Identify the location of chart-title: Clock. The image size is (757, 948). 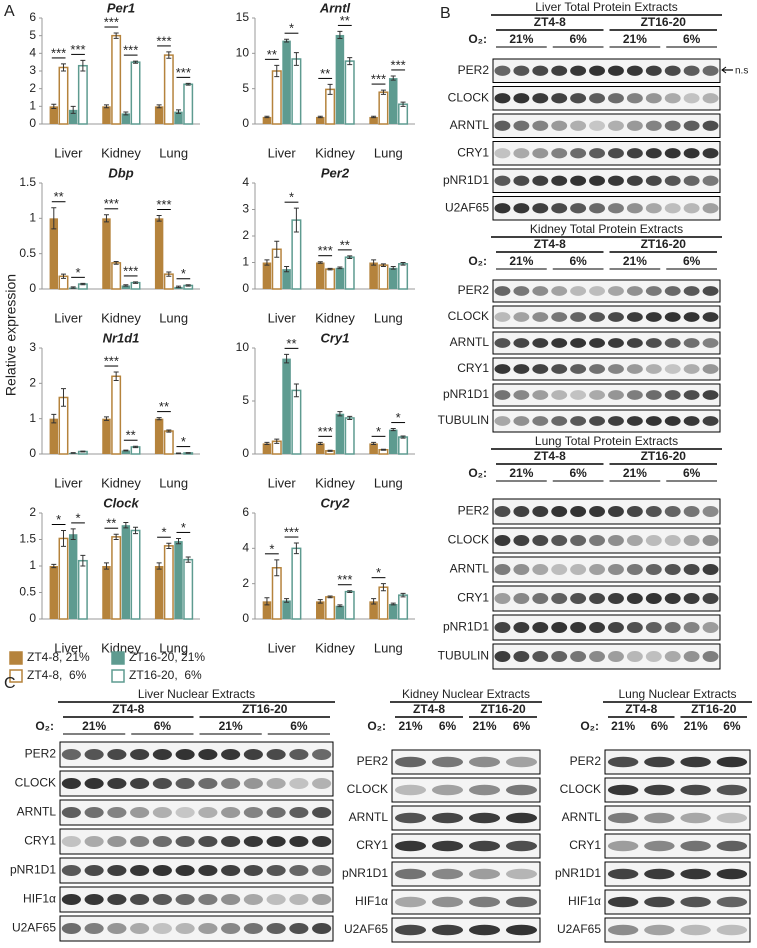
(121, 502).